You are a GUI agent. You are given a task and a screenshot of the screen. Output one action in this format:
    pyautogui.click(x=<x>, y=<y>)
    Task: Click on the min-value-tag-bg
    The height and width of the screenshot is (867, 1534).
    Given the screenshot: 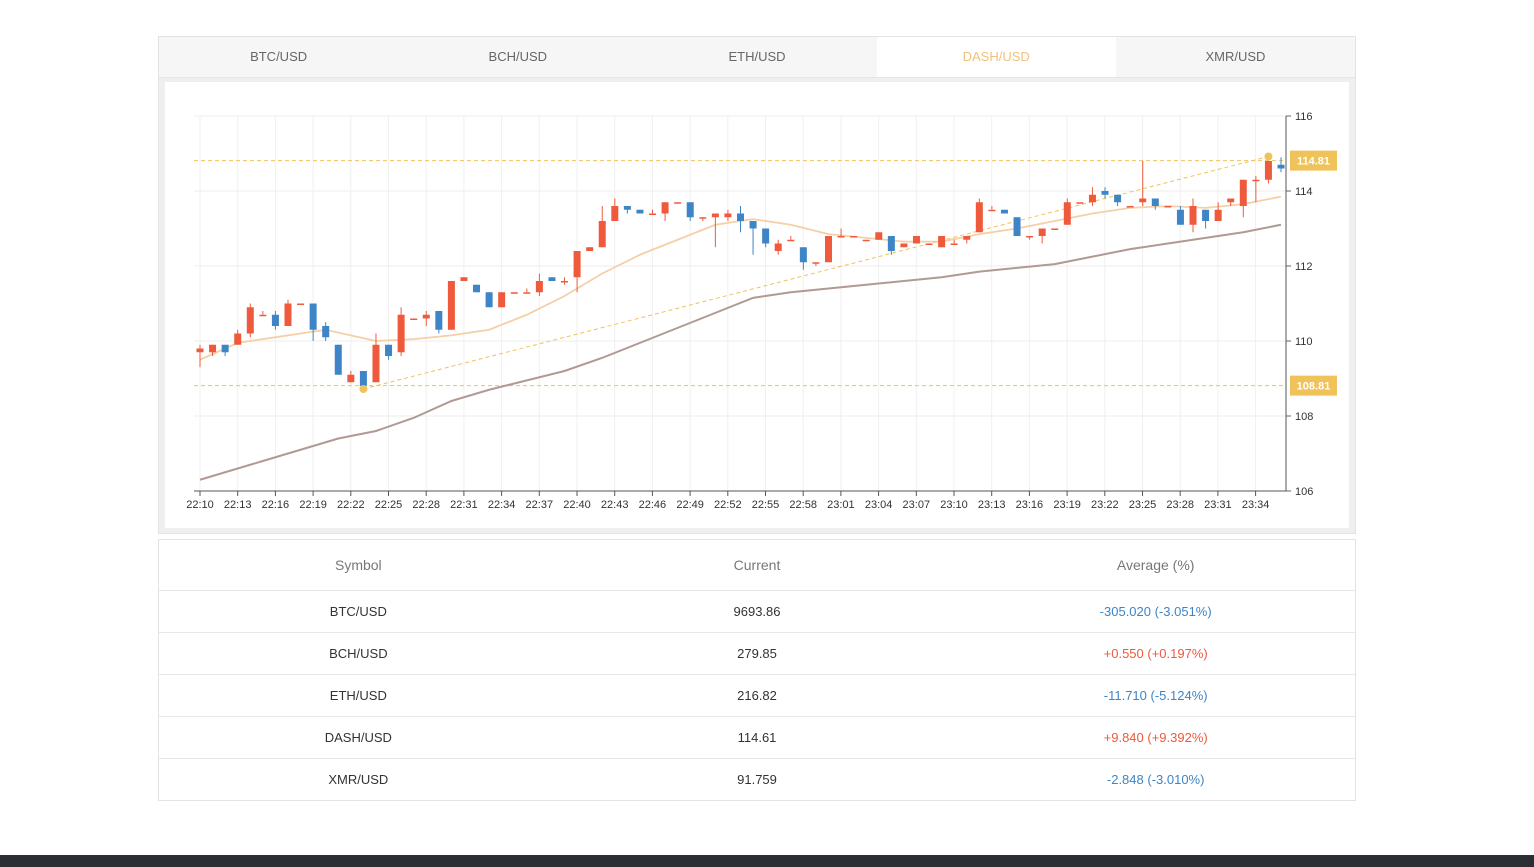 What is the action you would take?
    pyautogui.click(x=1313, y=385)
    